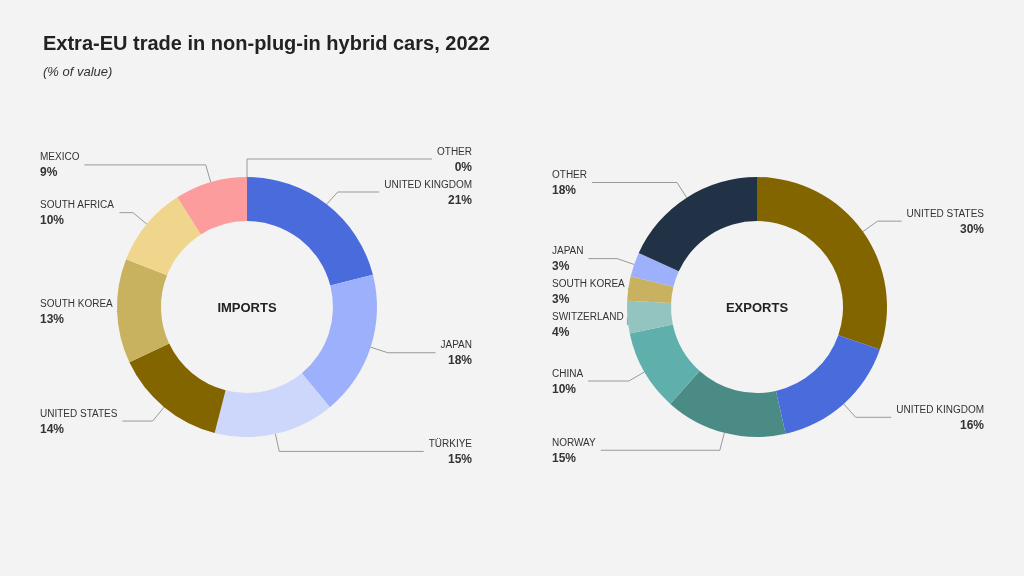 The height and width of the screenshot is (576, 1024). What do you see at coordinates (49, 172) in the screenshot?
I see `data-label: 9%` at bounding box center [49, 172].